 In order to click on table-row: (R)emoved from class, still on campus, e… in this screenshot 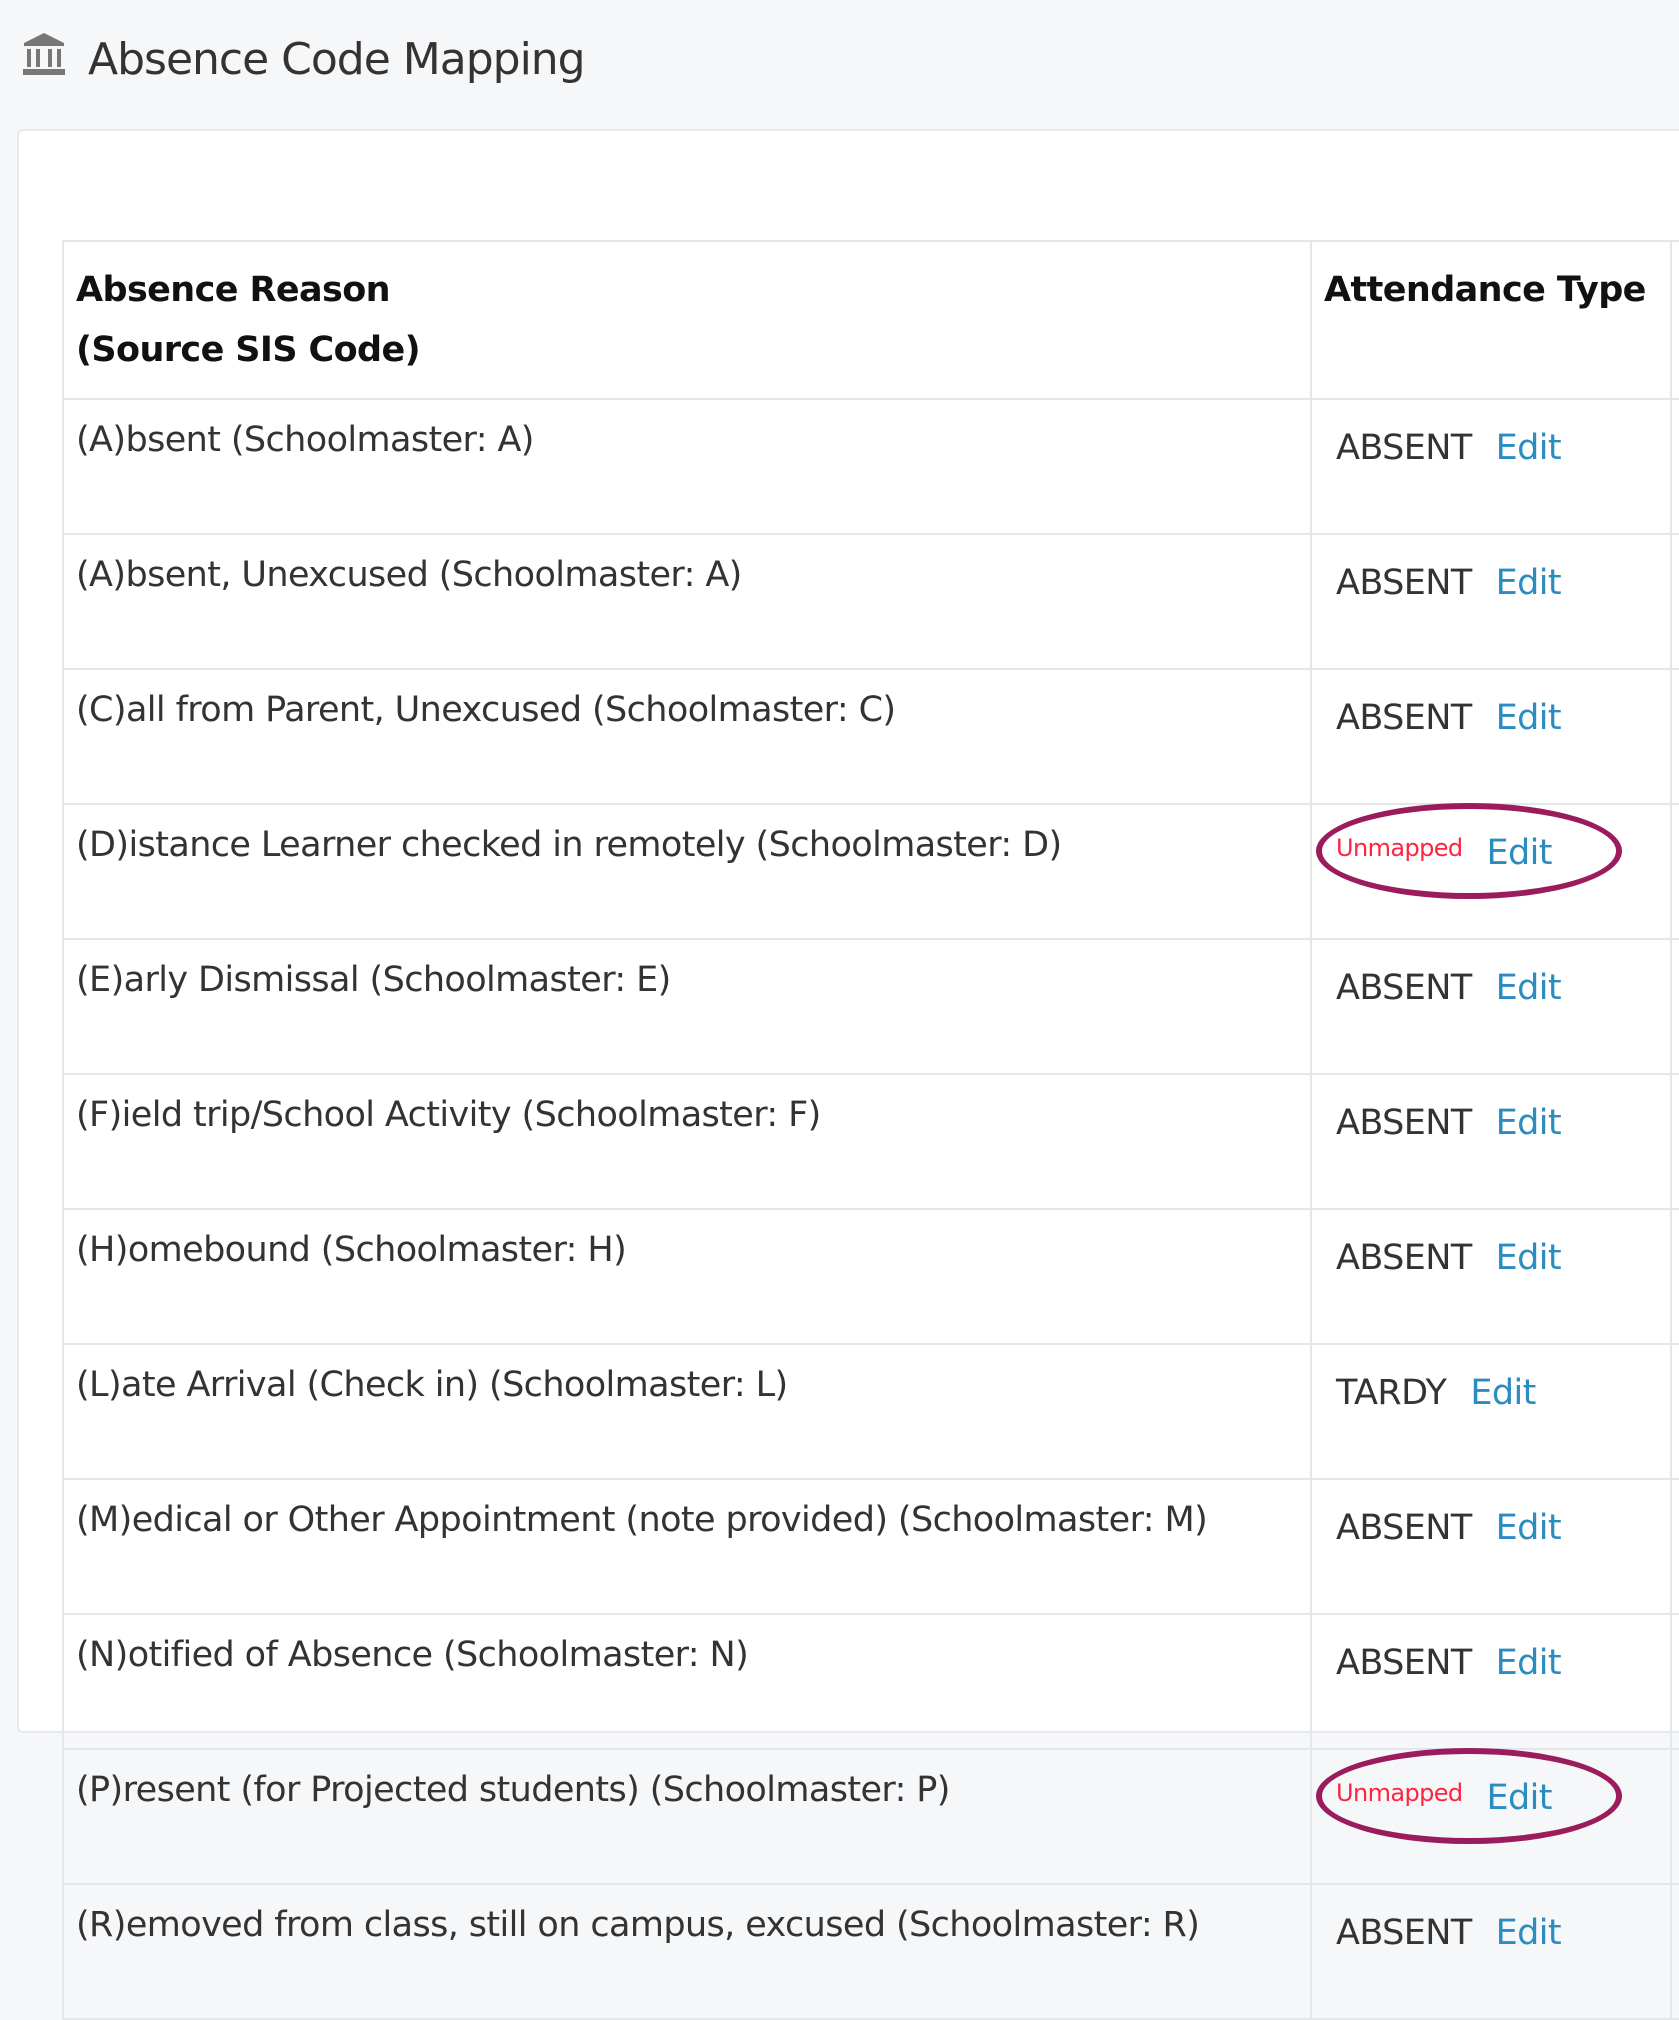, I will do `click(870, 1951)`.